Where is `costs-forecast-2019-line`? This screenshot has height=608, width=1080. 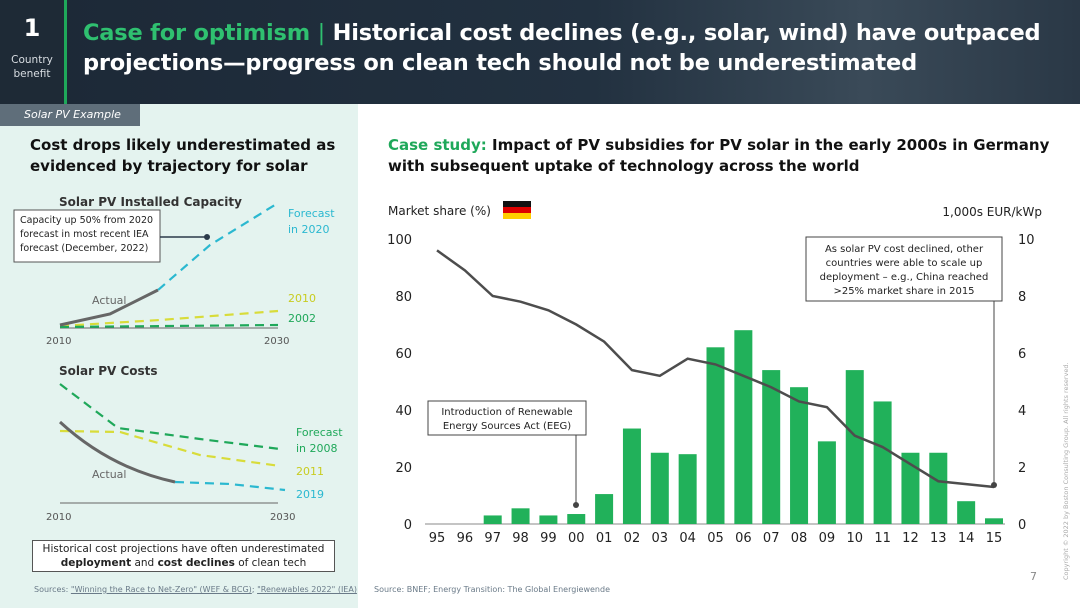
costs-forecast-2019-line is located at coordinates (230, 486).